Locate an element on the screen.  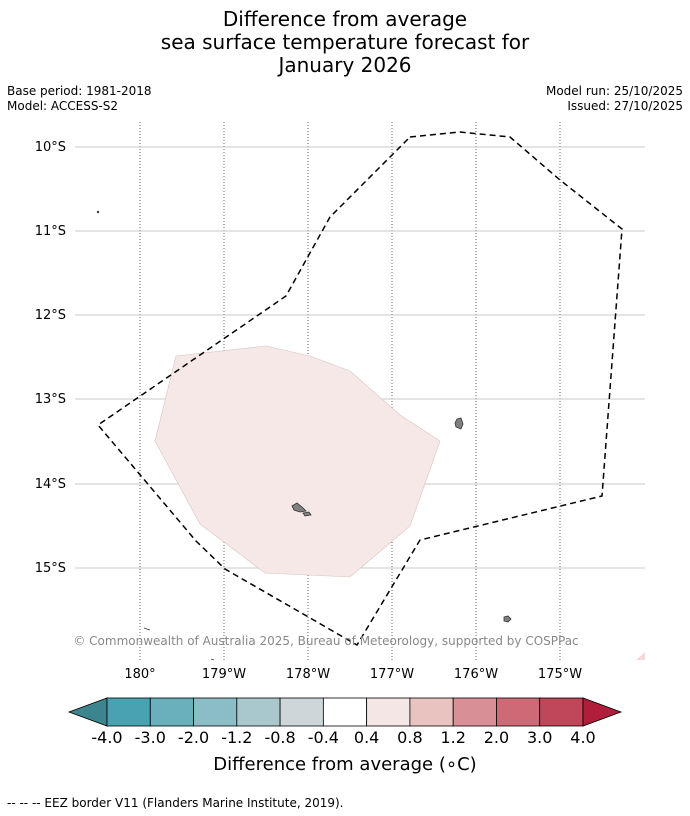
lat-label: 14°S is located at coordinates (50, 484).